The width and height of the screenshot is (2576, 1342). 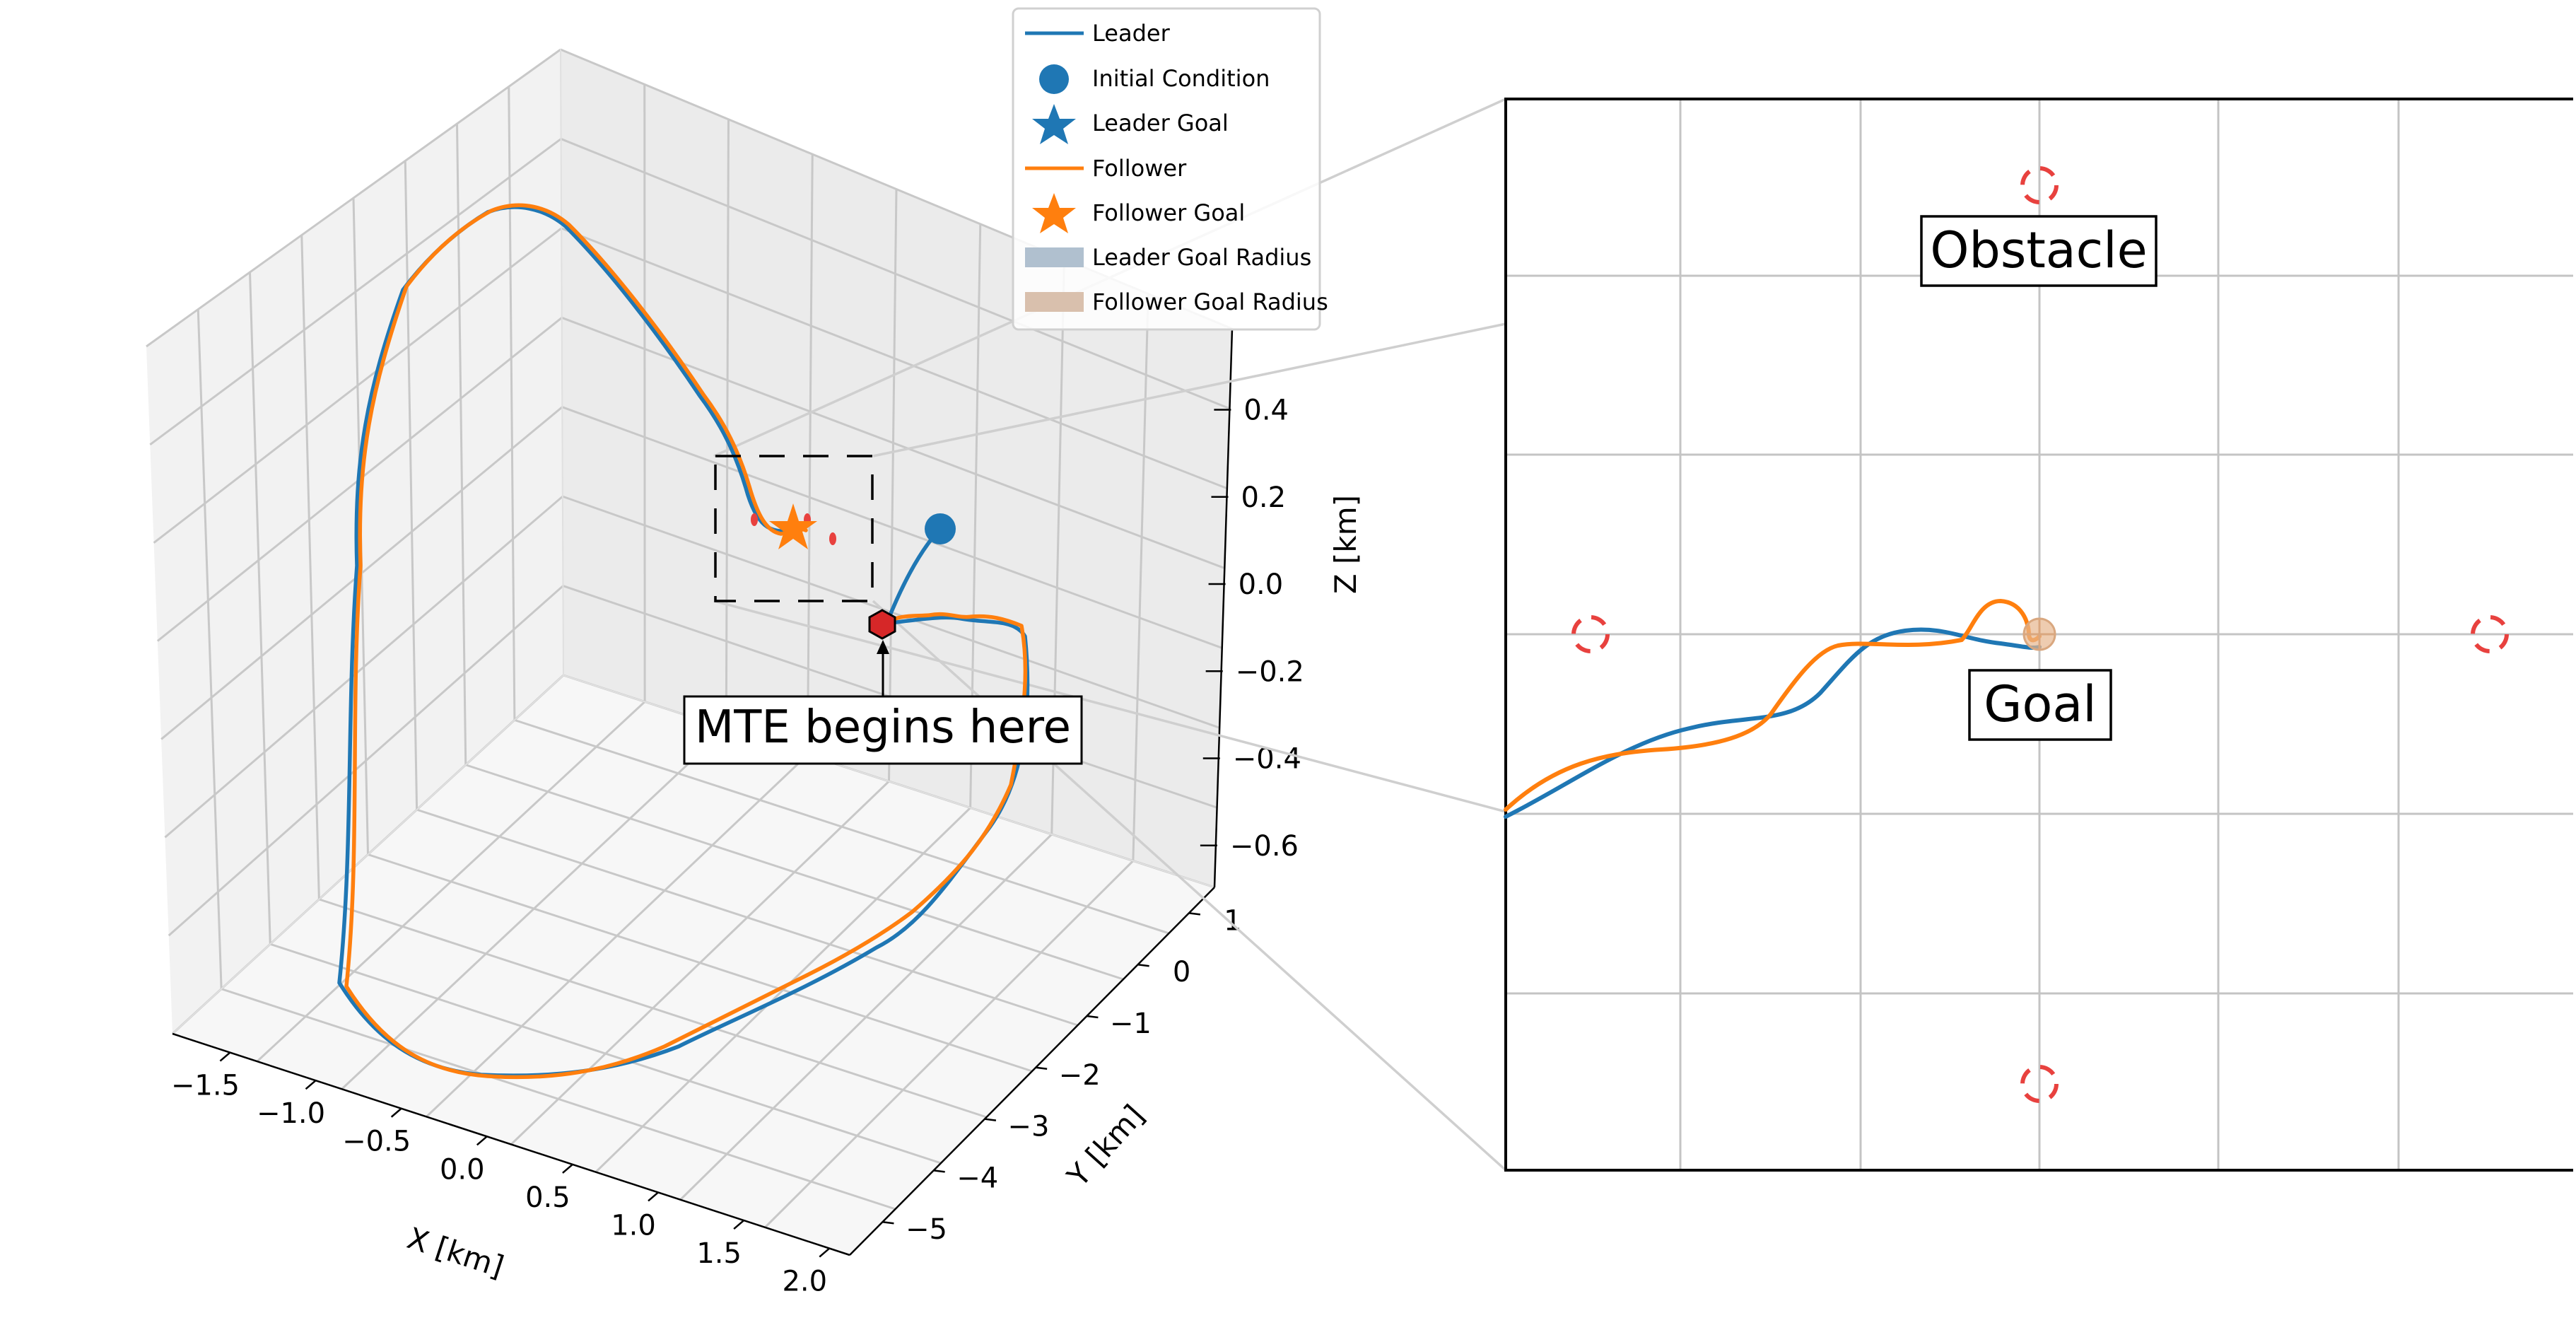 I want to click on z-tick-label: 0.2, so click(x=1263, y=498).